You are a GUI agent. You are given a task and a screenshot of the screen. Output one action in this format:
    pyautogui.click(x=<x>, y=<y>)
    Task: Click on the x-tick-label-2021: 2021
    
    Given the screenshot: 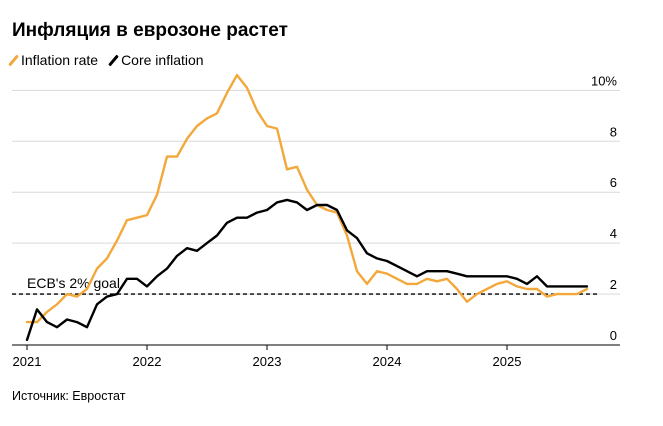 What is the action you would take?
    pyautogui.click(x=27, y=361)
    